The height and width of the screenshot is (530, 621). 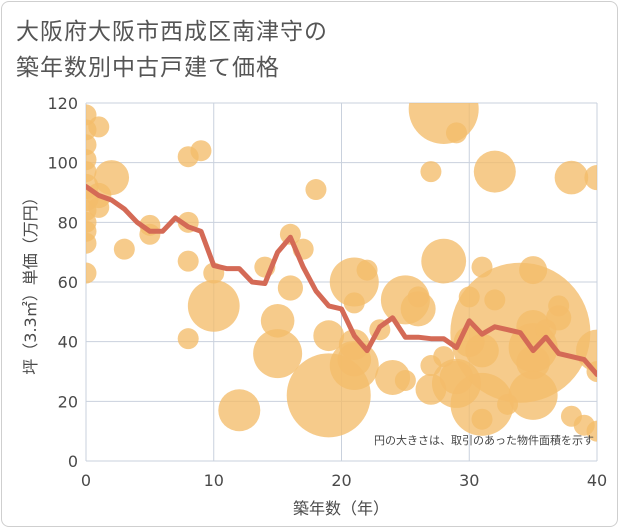 I want to click on x-axis-label: 築年数（年）, so click(x=341, y=508).